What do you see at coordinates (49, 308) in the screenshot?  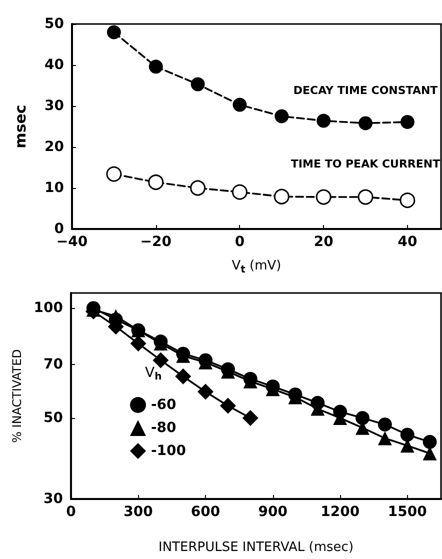 I see `y-tick-label: 100` at bounding box center [49, 308].